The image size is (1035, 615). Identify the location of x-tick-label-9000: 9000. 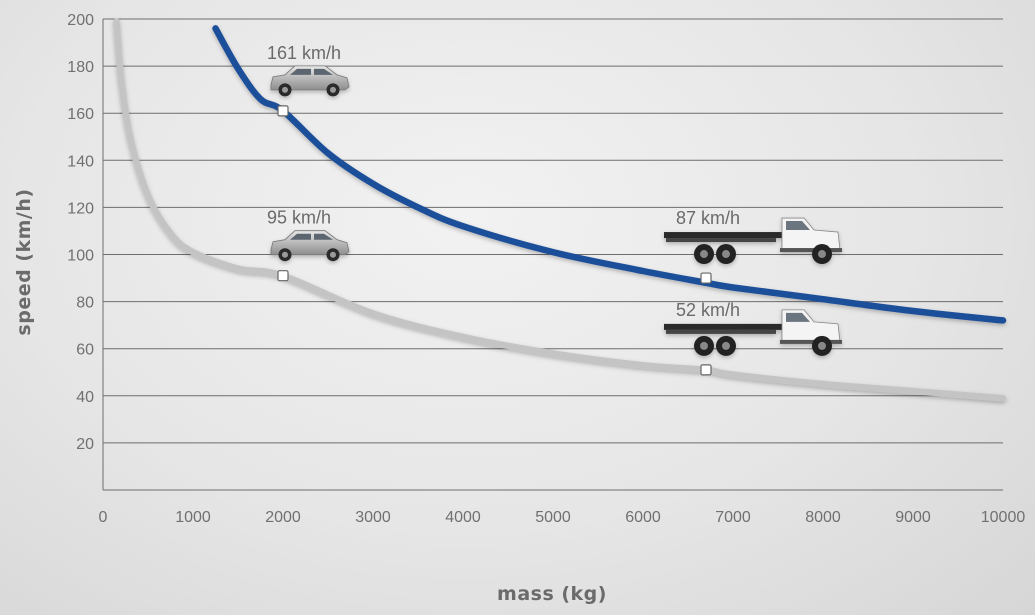
(913, 517).